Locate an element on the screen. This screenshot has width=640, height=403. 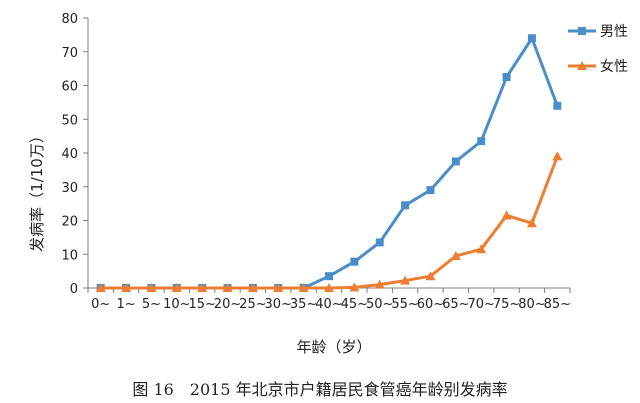
y-axis-ticks: 0 10 20 30 40 50 60 70 80 is located at coordinates (74, 154).